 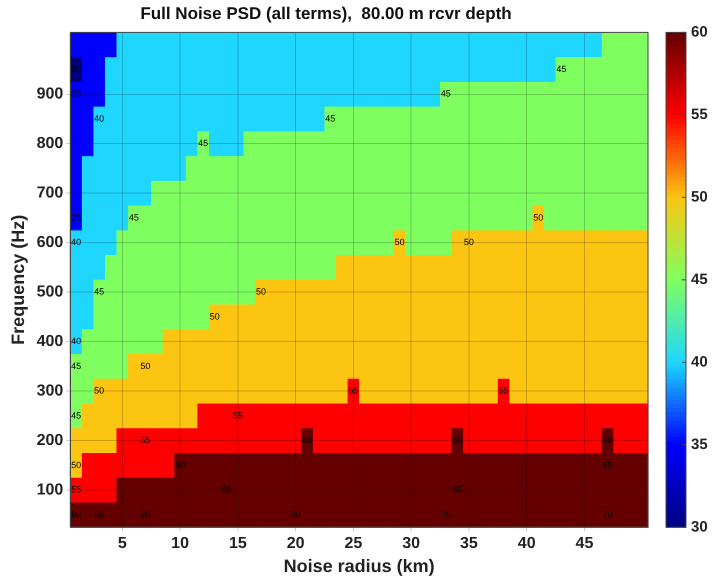 I want to click on x-tick-label: 15, so click(x=237, y=543).